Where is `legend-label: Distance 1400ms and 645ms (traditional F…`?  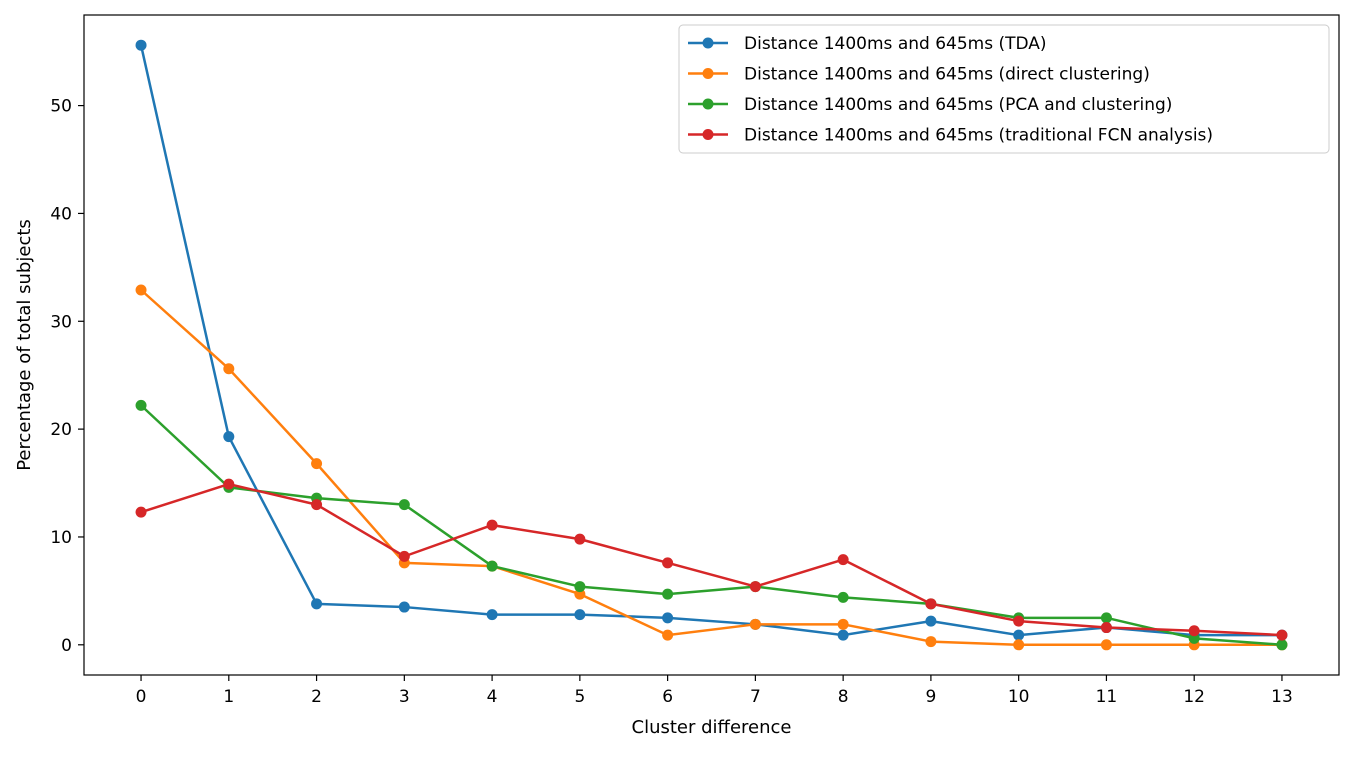 legend-label: Distance 1400ms and 645ms (traditional F… is located at coordinates (978, 136).